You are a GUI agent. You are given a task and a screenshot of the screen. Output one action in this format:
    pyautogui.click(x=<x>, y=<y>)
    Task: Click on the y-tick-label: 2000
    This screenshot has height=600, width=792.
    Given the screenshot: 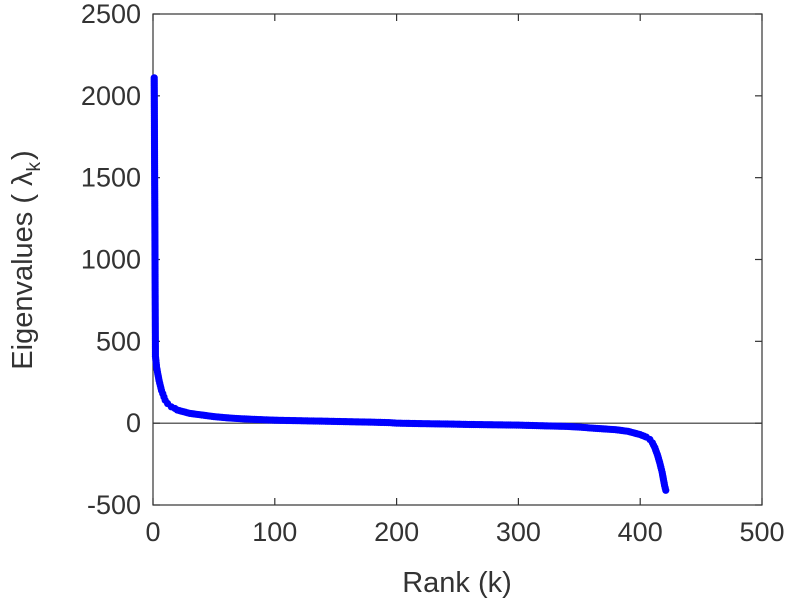 What is the action you would take?
    pyautogui.click(x=111, y=96)
    